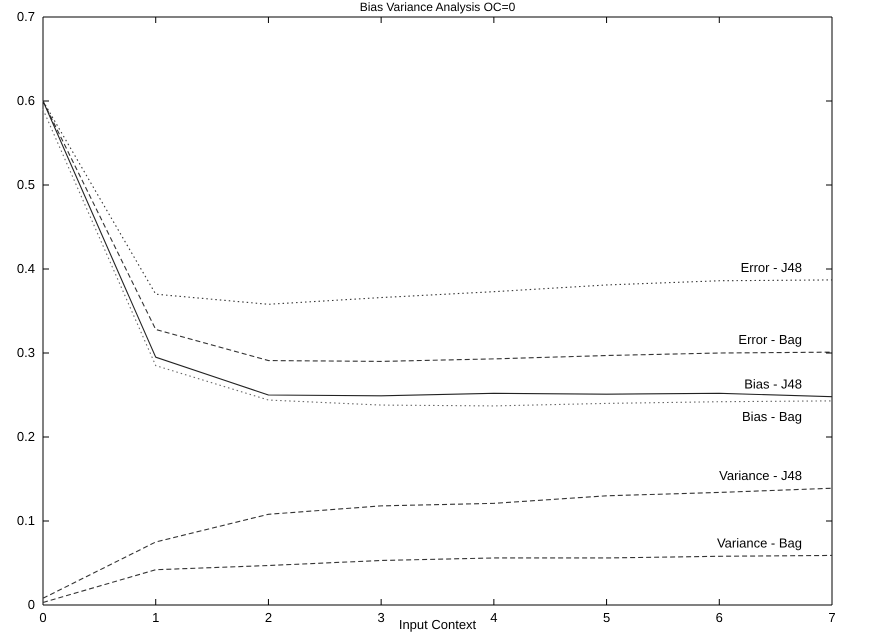  Describe the element at coordinates (25, 352) in the screenshot. I see `y-tick-label: 0.3` at that location.